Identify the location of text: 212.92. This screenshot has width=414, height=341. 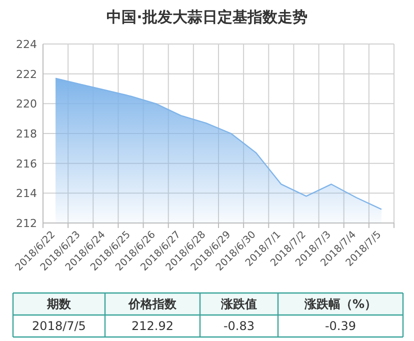
(153, 326).